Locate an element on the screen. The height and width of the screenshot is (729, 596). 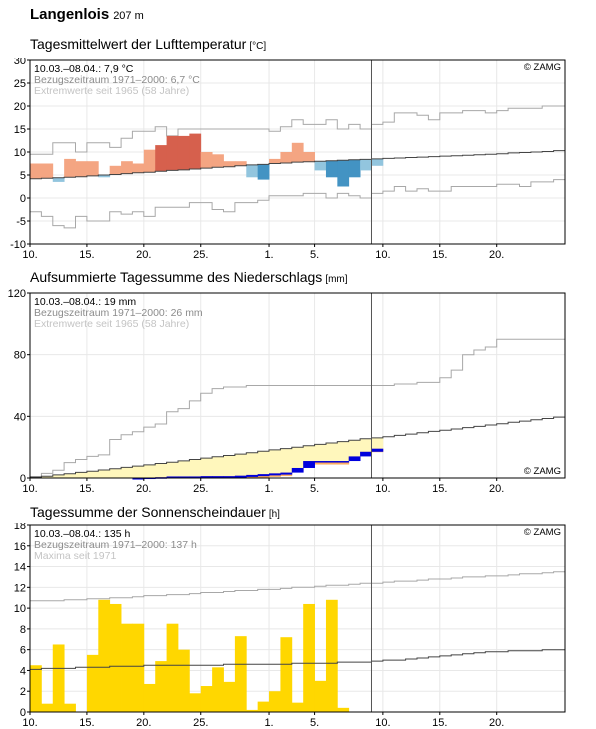
normal-line is located at coordinates (297, 447).